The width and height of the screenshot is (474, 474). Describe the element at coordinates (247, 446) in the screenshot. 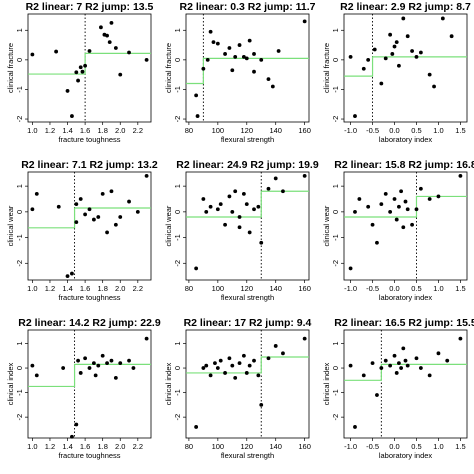

I see `x-tick-label: 120` at that location.